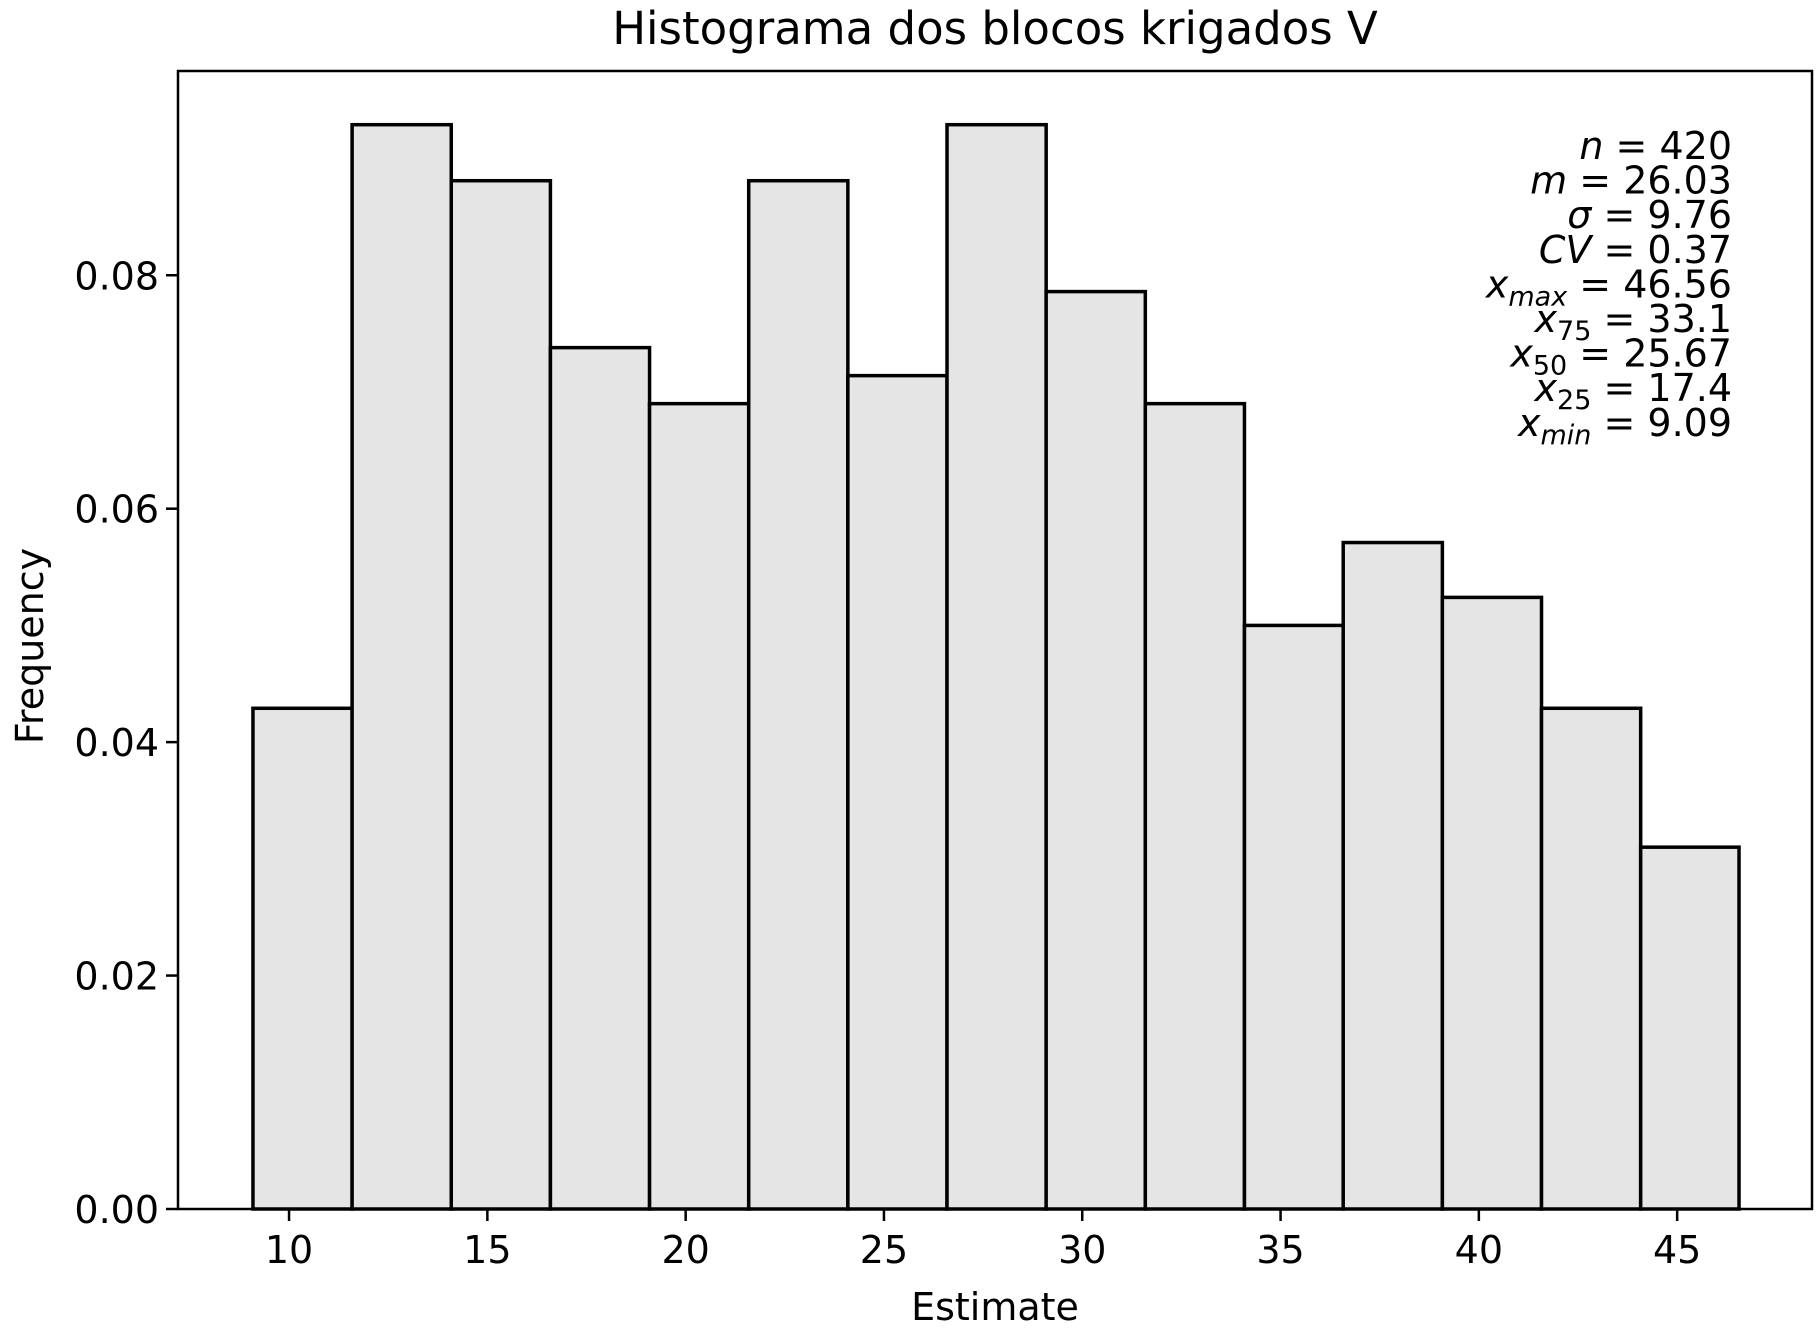 Image resolution: width=1817 pixels, height=1333 pixels. Describe the element at coordinates (116, 276) in the screenshot. I see `y-tick-label: 0.08` at that location.